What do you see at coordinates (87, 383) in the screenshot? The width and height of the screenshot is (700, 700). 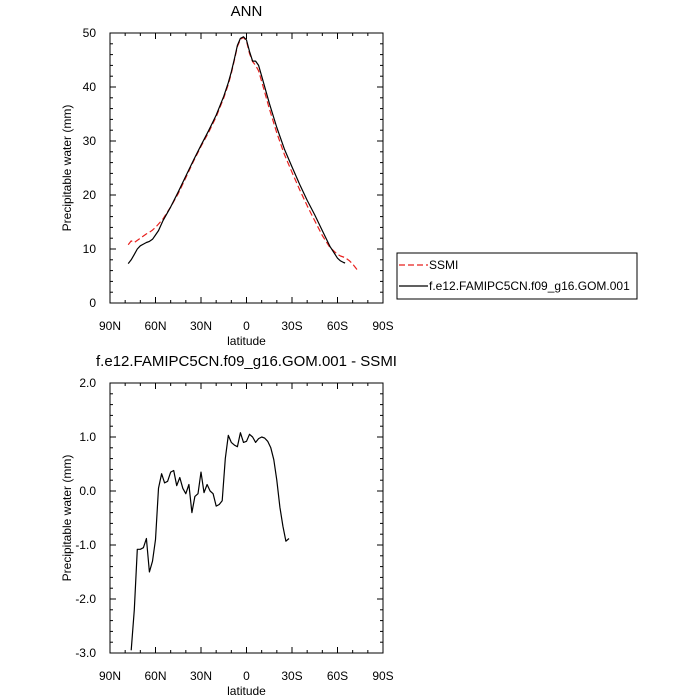 I see `y-tick-label: 2.0` at bounding box center [87, 383].